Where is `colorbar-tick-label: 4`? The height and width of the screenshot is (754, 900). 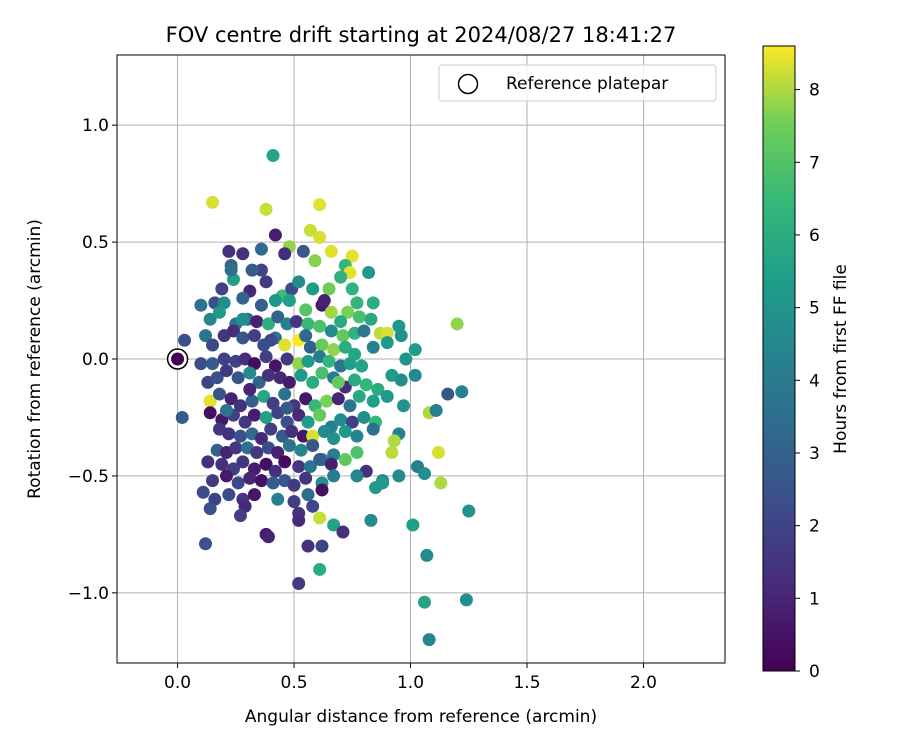 colorbar-tick-label: 4 is located at coordinates (814, 381).